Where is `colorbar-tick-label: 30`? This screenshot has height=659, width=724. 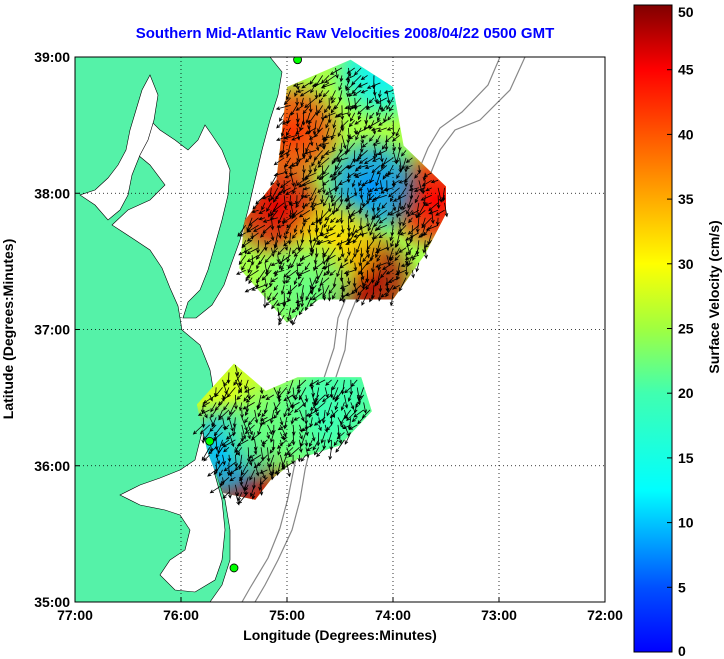
colorbar-tick-label: 30 is located at coordinates (686, 264).